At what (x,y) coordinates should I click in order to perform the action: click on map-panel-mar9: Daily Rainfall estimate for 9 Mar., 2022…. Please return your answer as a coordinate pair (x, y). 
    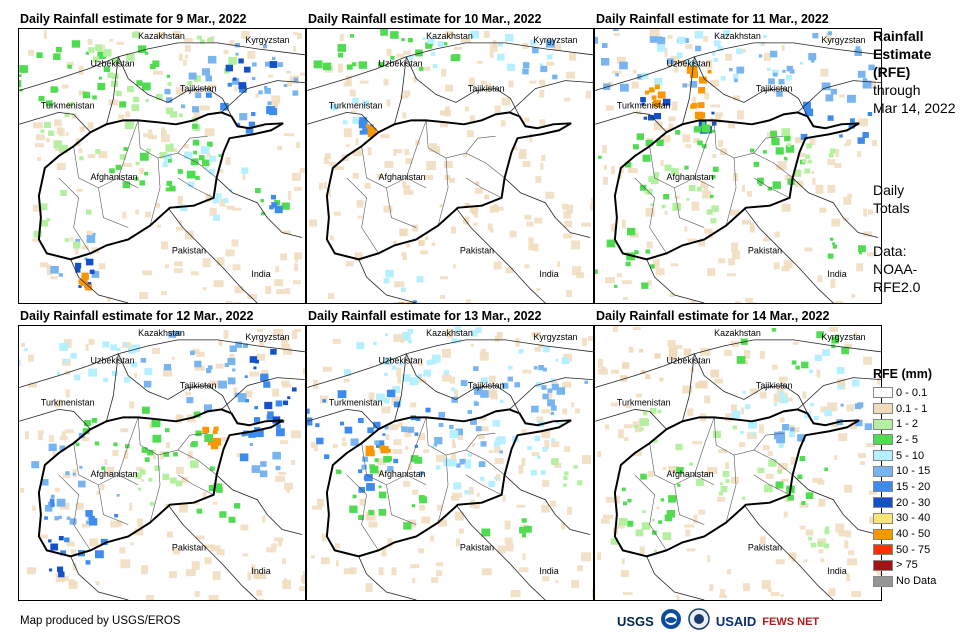
    Looking at the image, I should click on (162, 159).